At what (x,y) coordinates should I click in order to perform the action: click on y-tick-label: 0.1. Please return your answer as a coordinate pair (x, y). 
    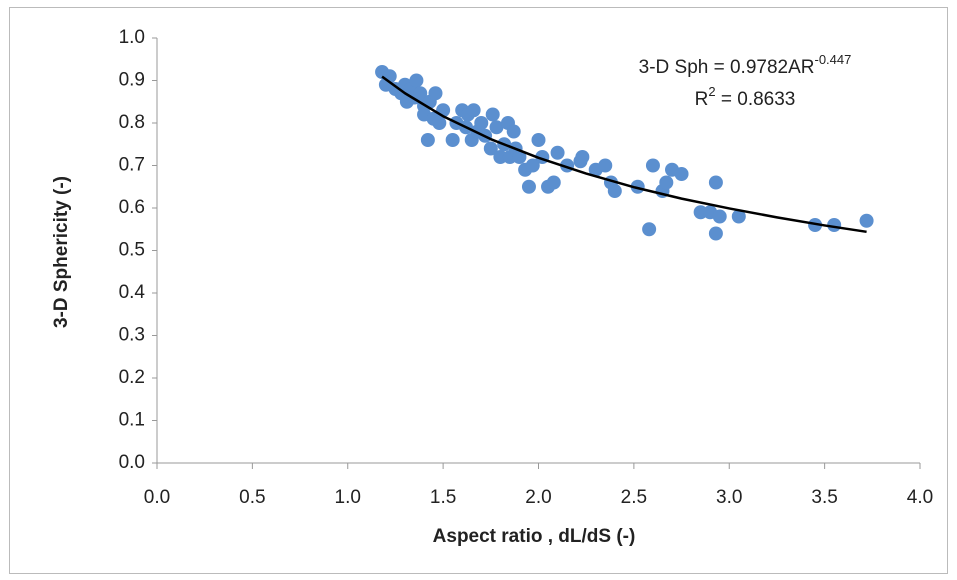
    Looking at the image, I should click on (132, 420).